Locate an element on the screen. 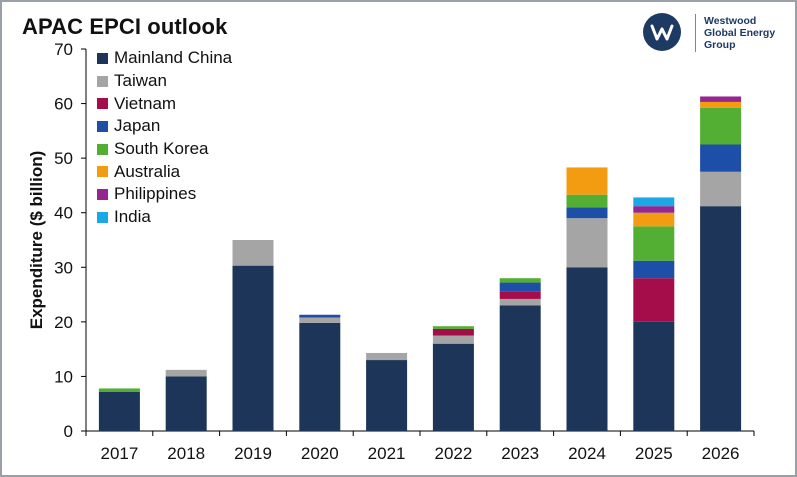  x-tick-label: 2020 is located at coordinates (320, 453).